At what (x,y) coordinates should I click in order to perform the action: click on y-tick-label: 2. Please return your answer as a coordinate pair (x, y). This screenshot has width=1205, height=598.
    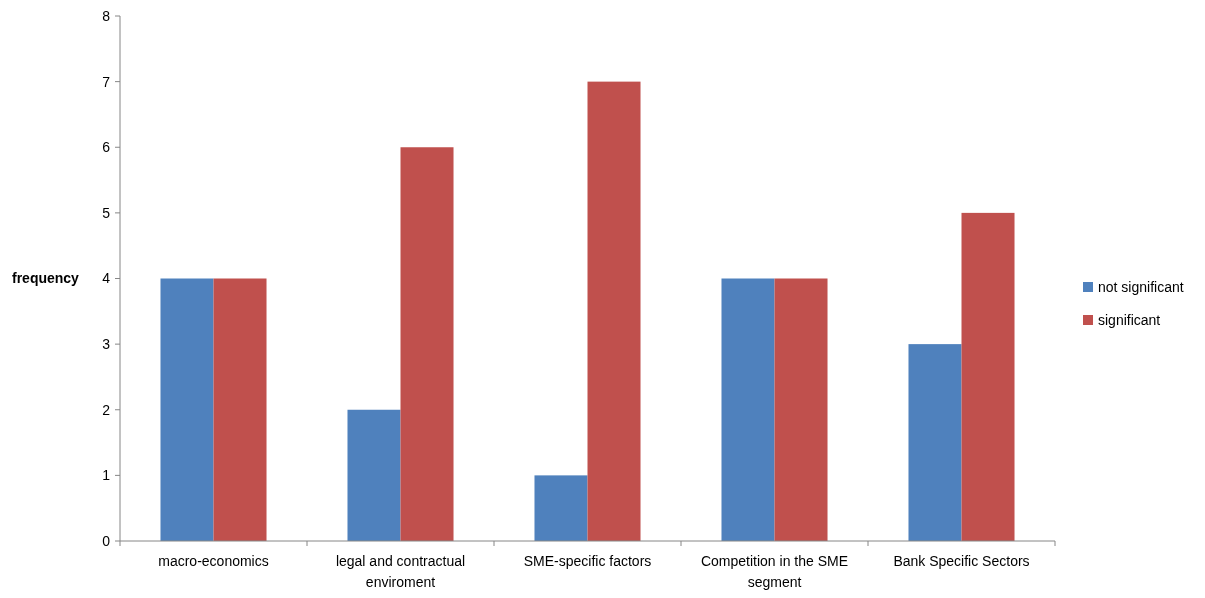
    Looking at the image, I should click on (106, 409).